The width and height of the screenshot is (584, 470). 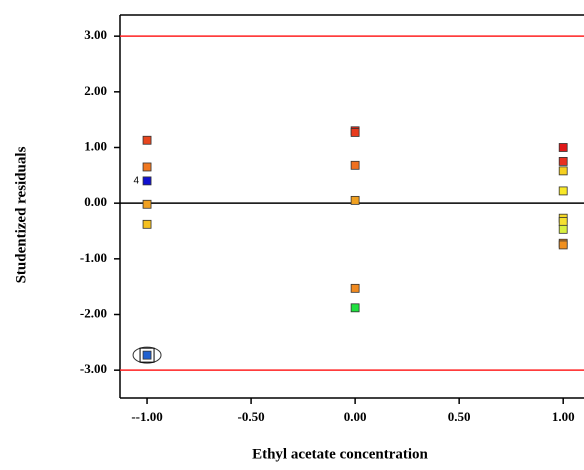 What do you see at coordinates (21, 214) in the screenshot?
I see `y-axis-label: Studentized residuals` at bounding box center [21, 214].